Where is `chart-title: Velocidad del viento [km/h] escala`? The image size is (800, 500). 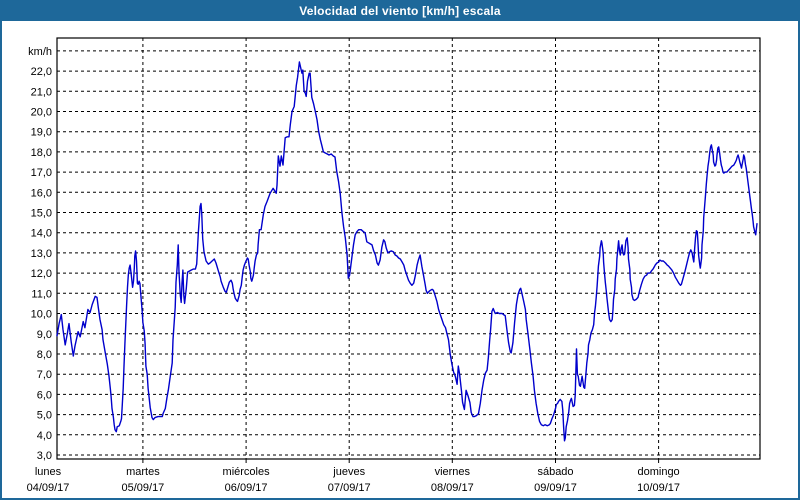 chart-title: Velocidad del viento [km/h] escala is located at coordinates (400, 10).